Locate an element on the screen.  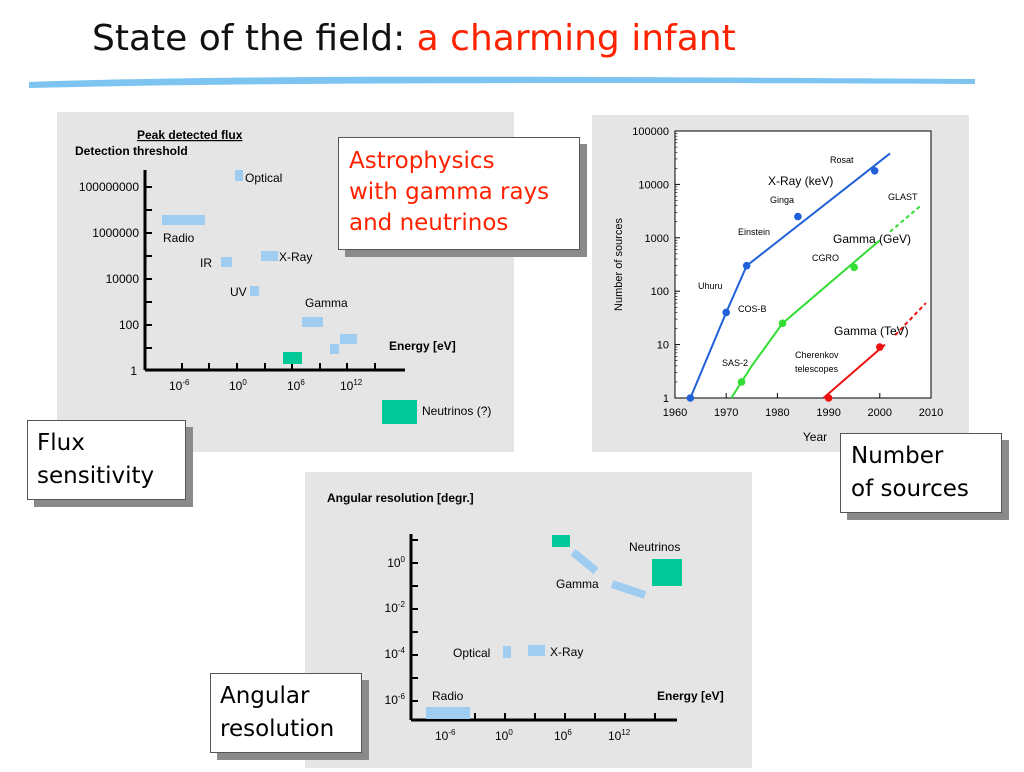
sources-plot-frame is located at coordinates (803, 264).